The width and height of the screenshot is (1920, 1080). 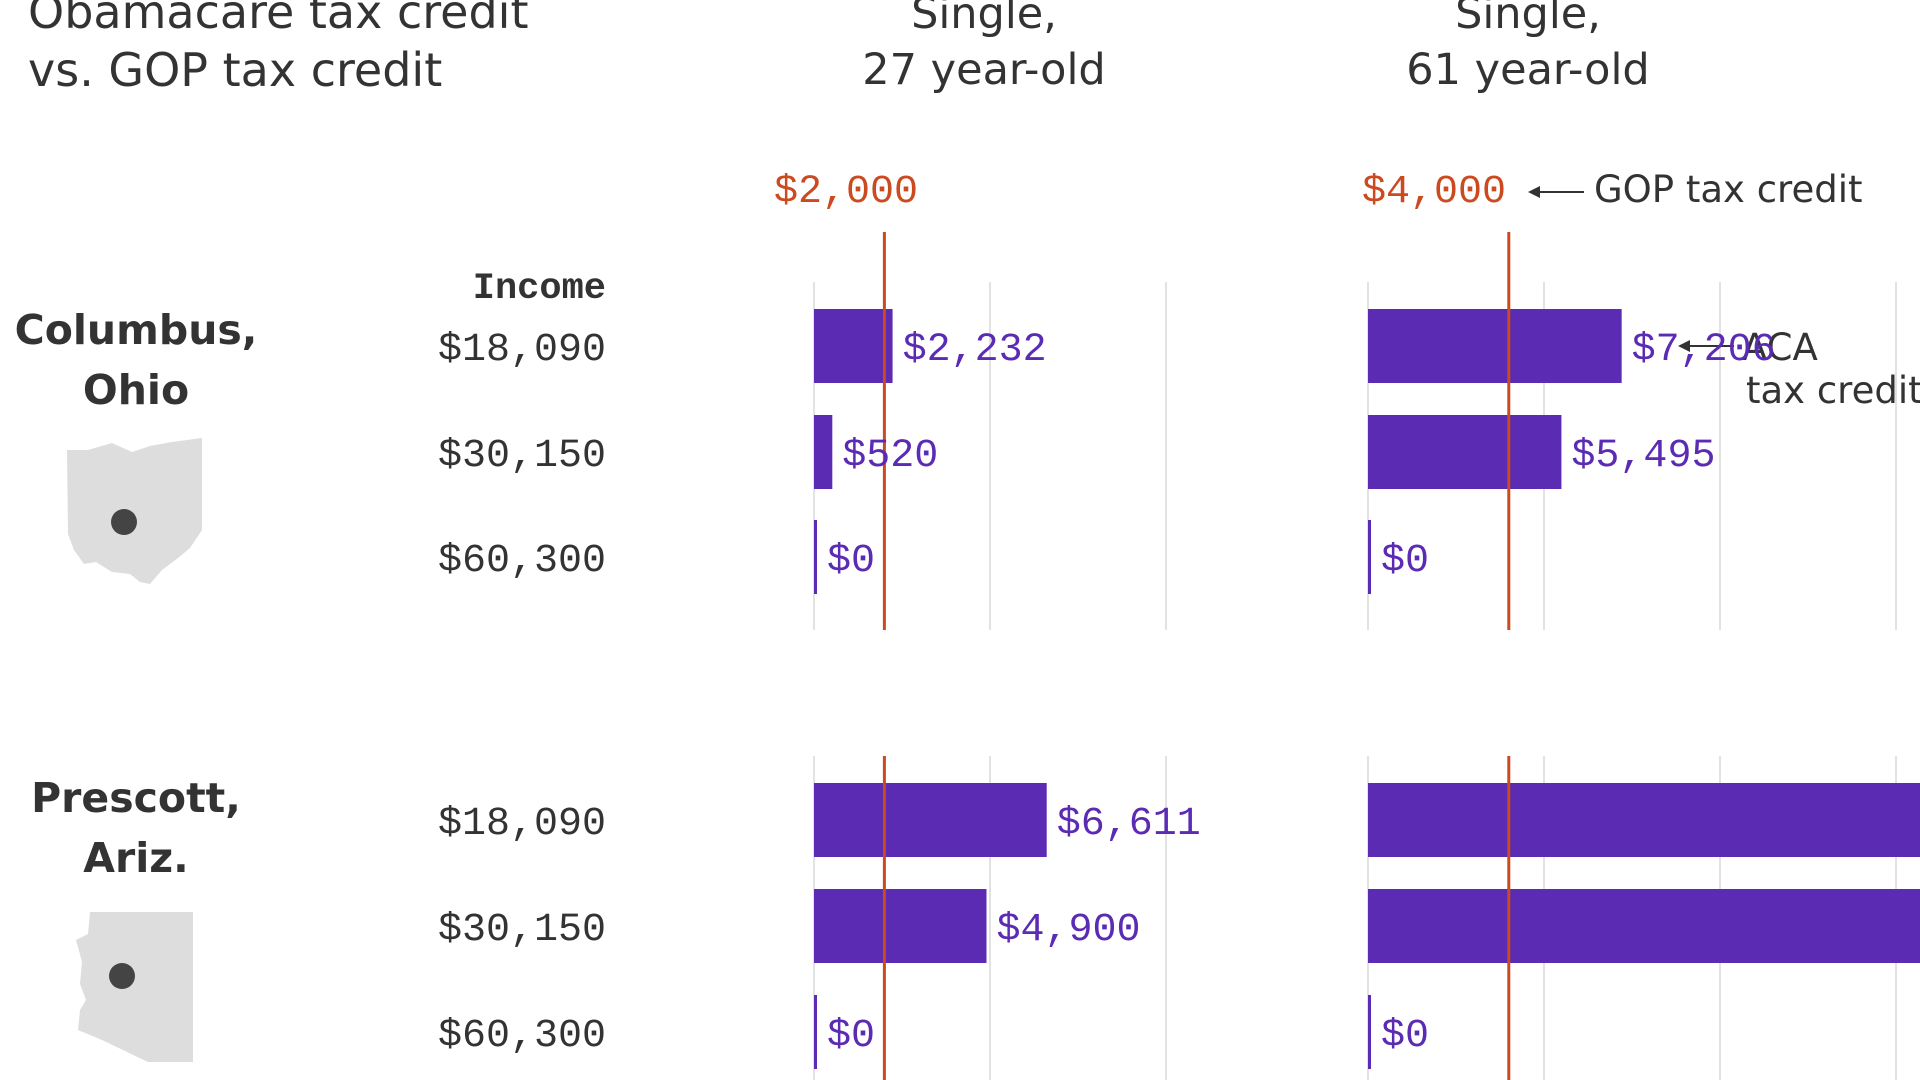 I want to click on gop-annotation-arrow-icon, so click(x=1534, y=192).